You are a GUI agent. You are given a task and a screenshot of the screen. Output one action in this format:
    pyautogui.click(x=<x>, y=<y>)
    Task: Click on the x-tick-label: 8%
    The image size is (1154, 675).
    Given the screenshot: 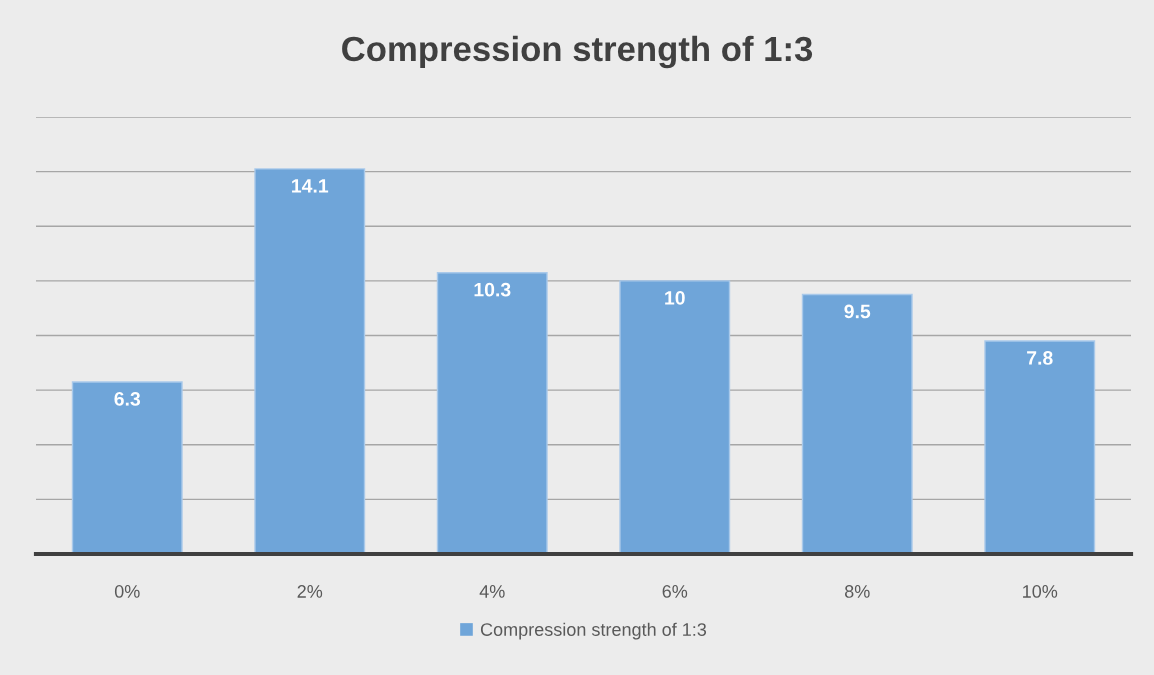 What is the action you would take?
    pyautogui.click(x=857, y=591)
    